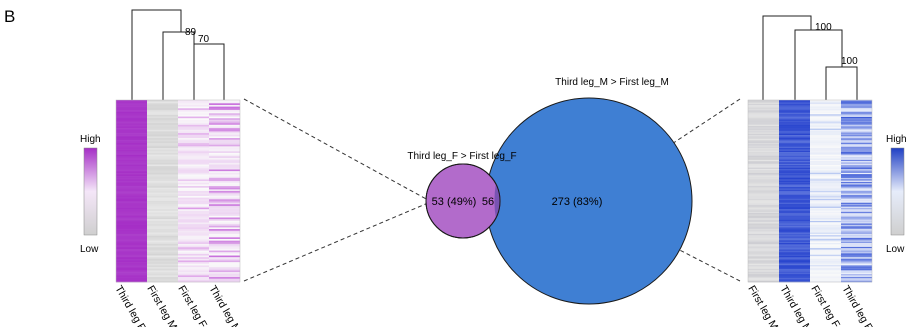 This screenshot has height=327, width=910. What do you see at coordinates (897, 191) in the screenshot?
I see `right-color-scale` at bounding box center [897, 191].